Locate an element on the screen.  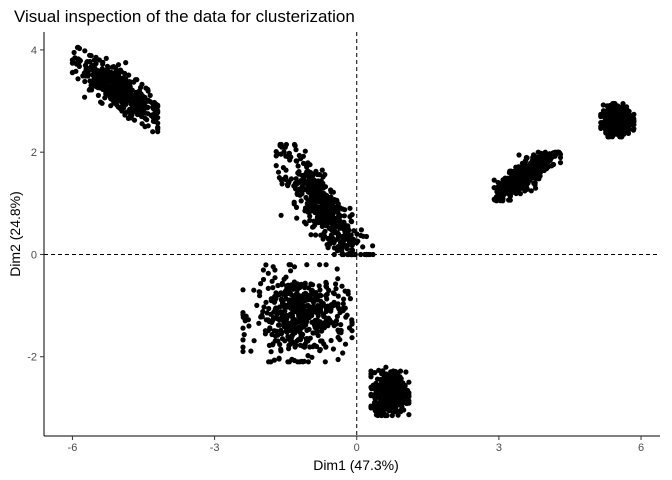
y-tick-label: 0 is located at coordinates (34, 255).